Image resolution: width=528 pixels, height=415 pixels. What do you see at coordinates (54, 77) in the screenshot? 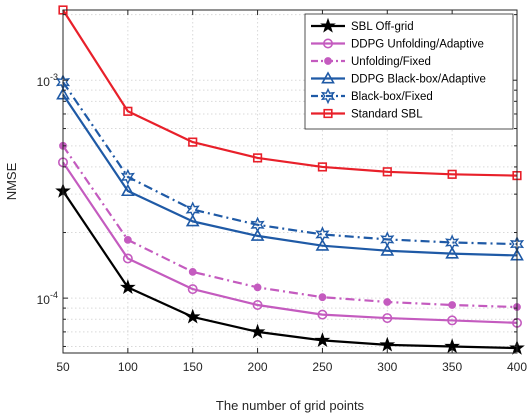
I see `y-tick-label-exponent: -3` at bounding box center [54, 77].